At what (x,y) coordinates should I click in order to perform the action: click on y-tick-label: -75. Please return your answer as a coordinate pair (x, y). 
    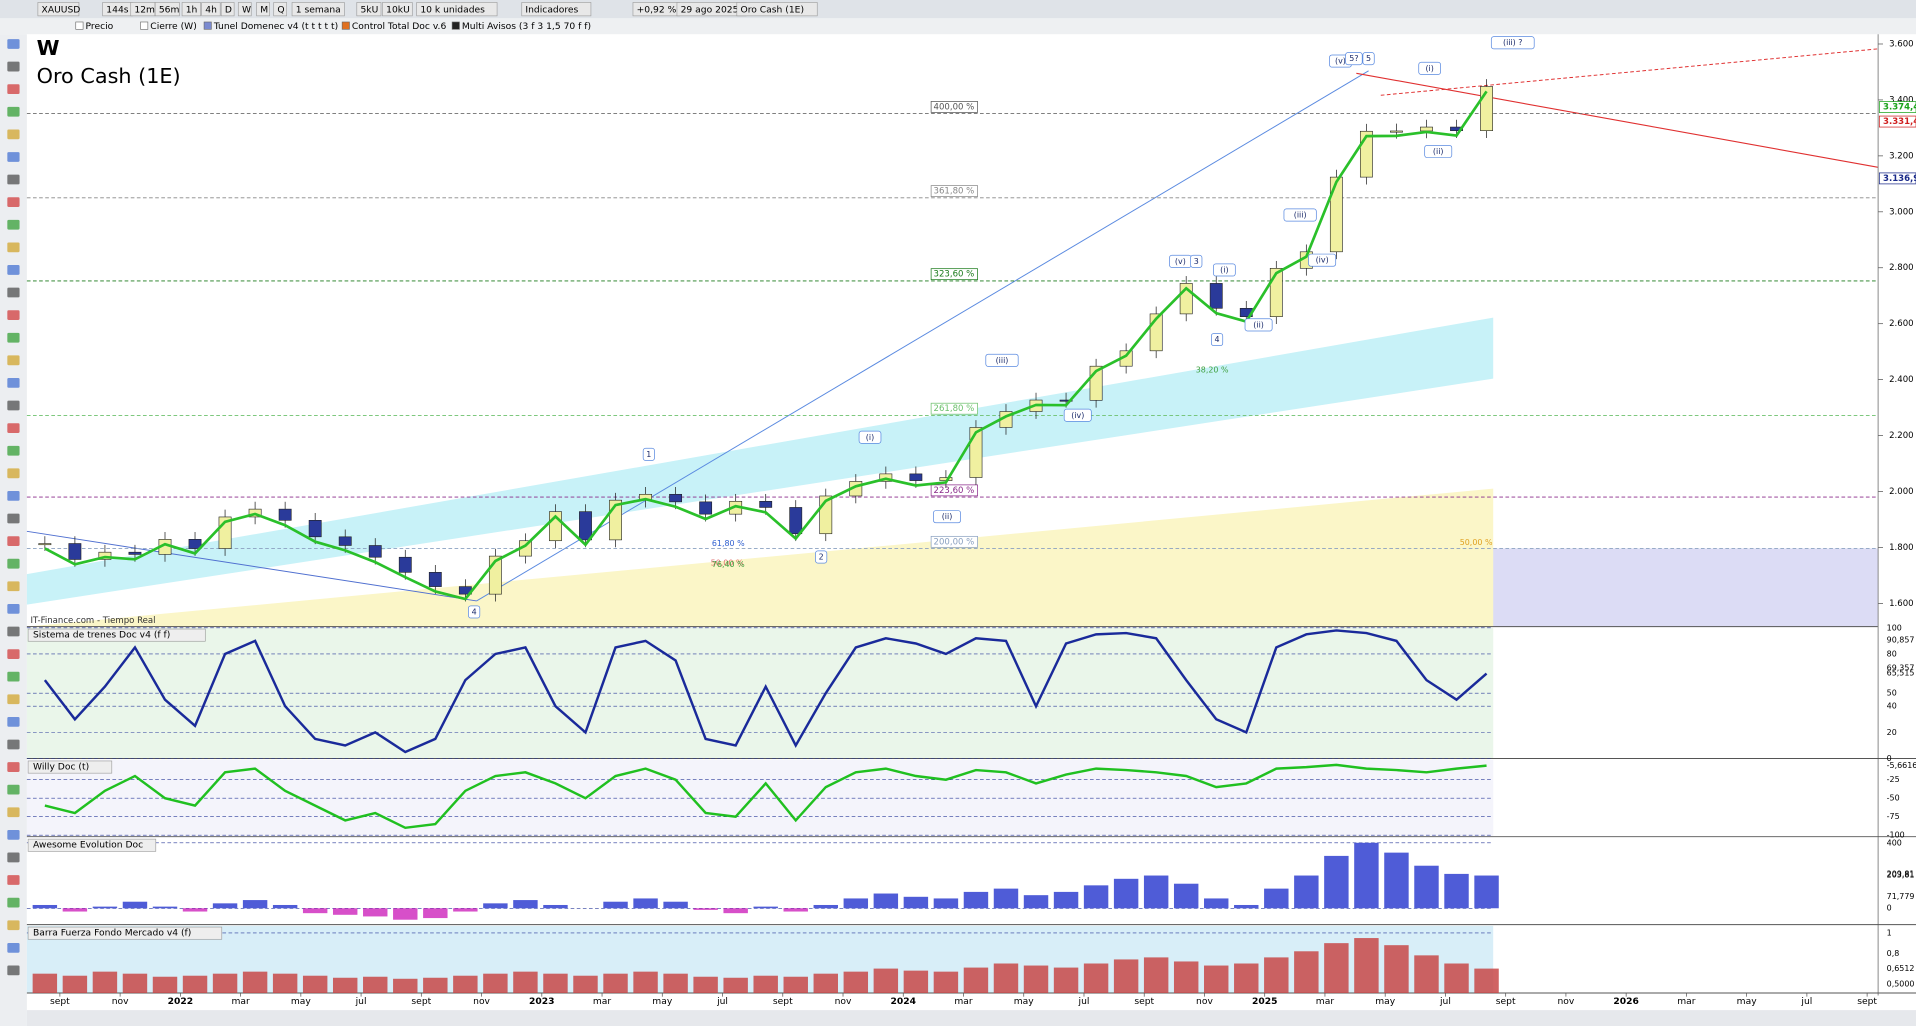
    Looking at the image, I should click on (1893, 816).